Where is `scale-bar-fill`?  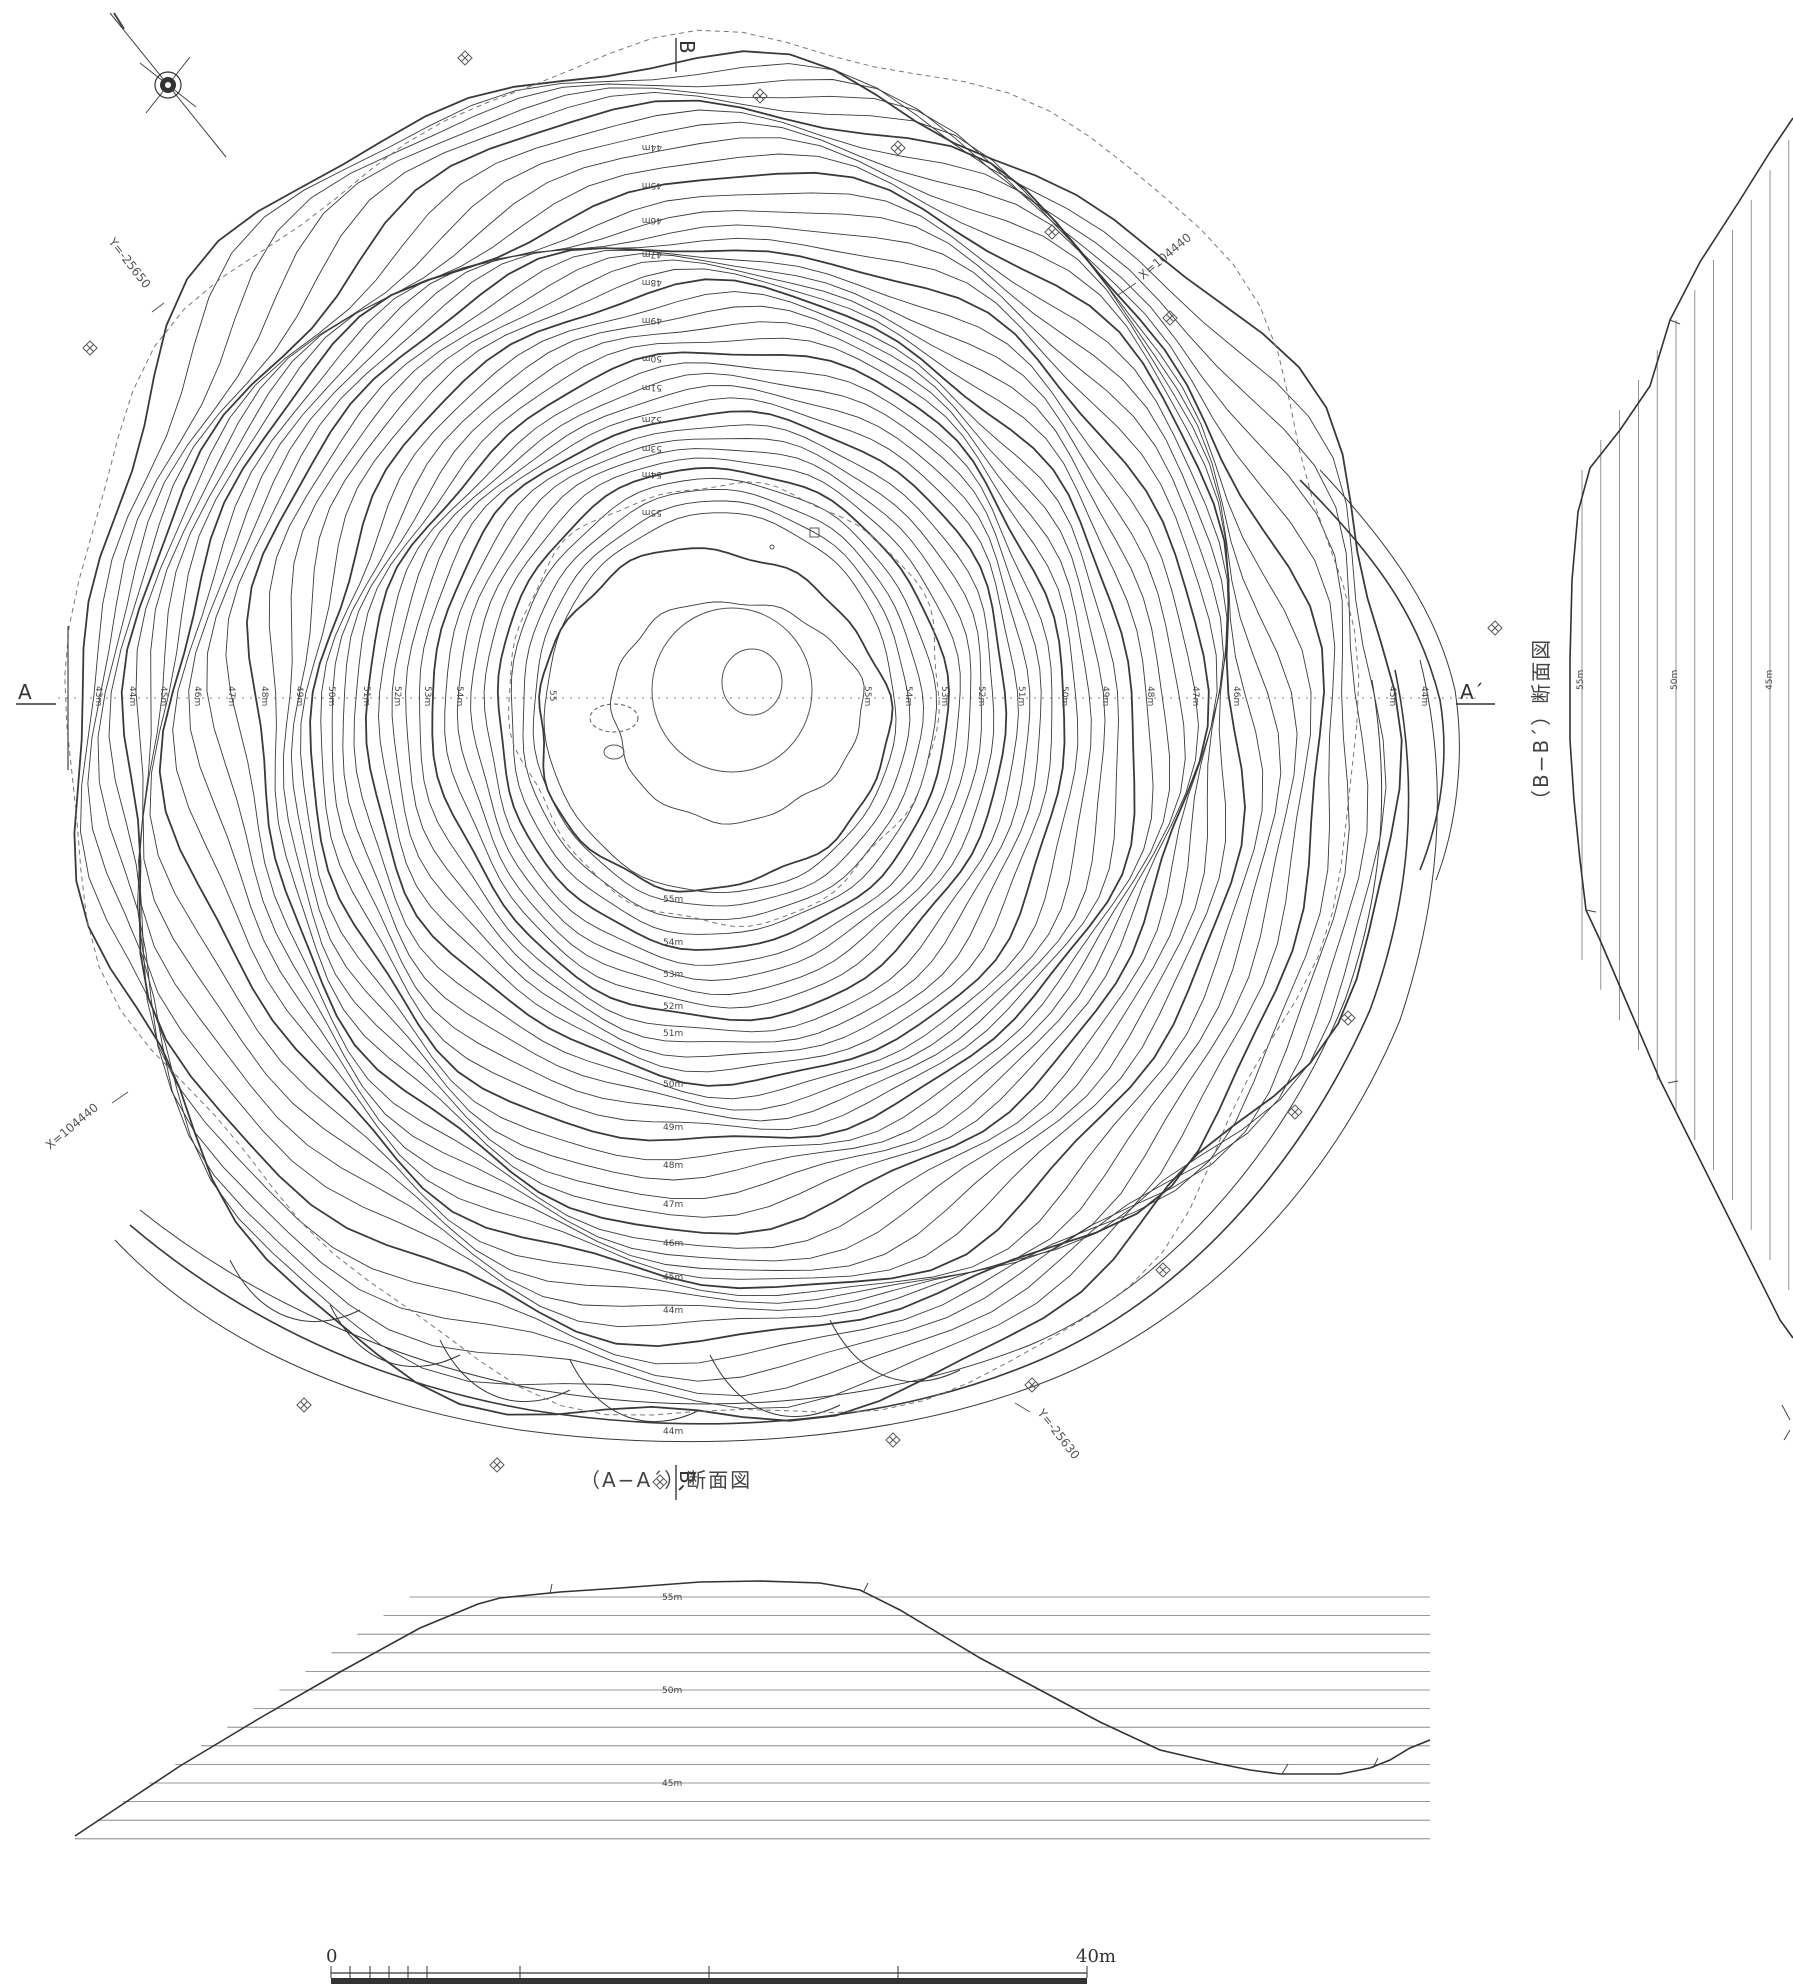 scale-bar-fill is located at coordinates (709, 1981).